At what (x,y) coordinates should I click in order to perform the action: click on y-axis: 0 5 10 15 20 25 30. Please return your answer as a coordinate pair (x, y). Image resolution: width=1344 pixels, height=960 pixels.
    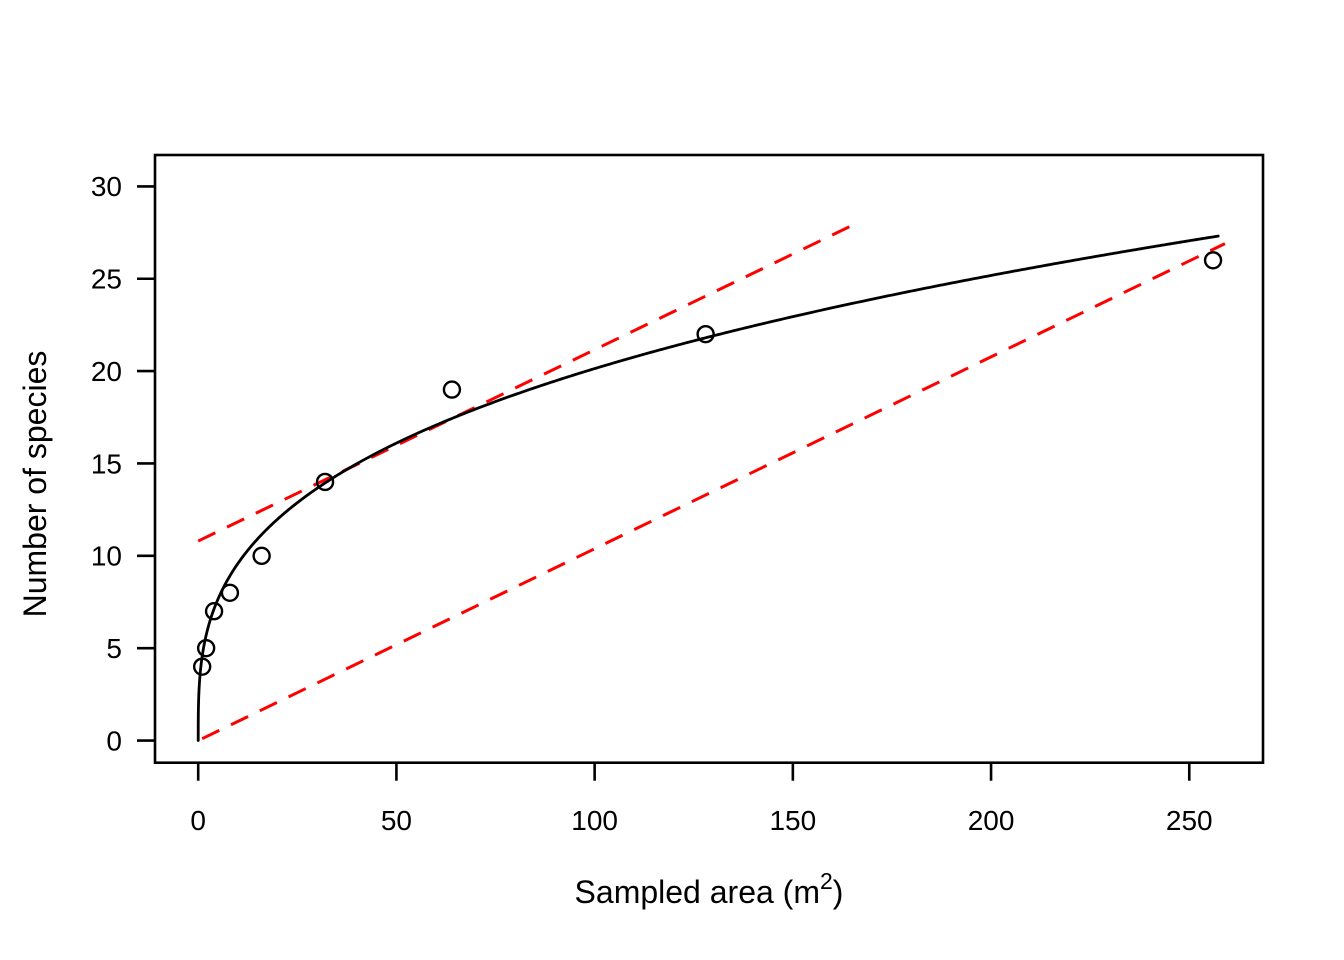
    Looking at the image, I should click on (123, 463).